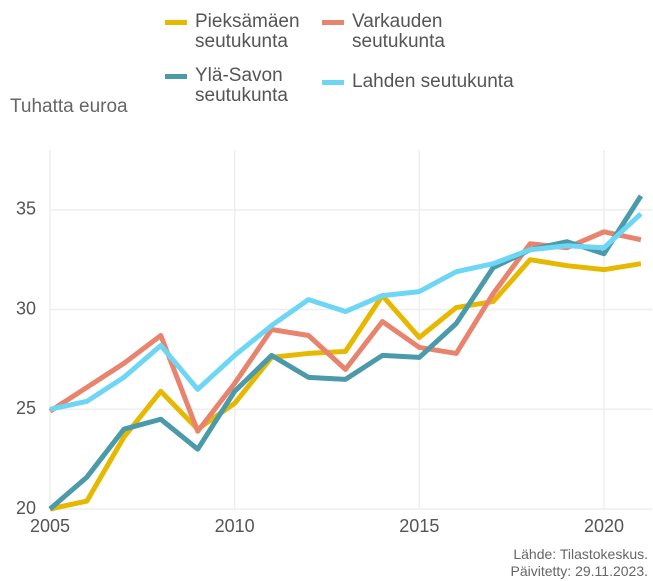  Describe the element at coordinates (69, 106) in the screenshot. I see `y-axis-label: Tuhatta euroa` at that location.